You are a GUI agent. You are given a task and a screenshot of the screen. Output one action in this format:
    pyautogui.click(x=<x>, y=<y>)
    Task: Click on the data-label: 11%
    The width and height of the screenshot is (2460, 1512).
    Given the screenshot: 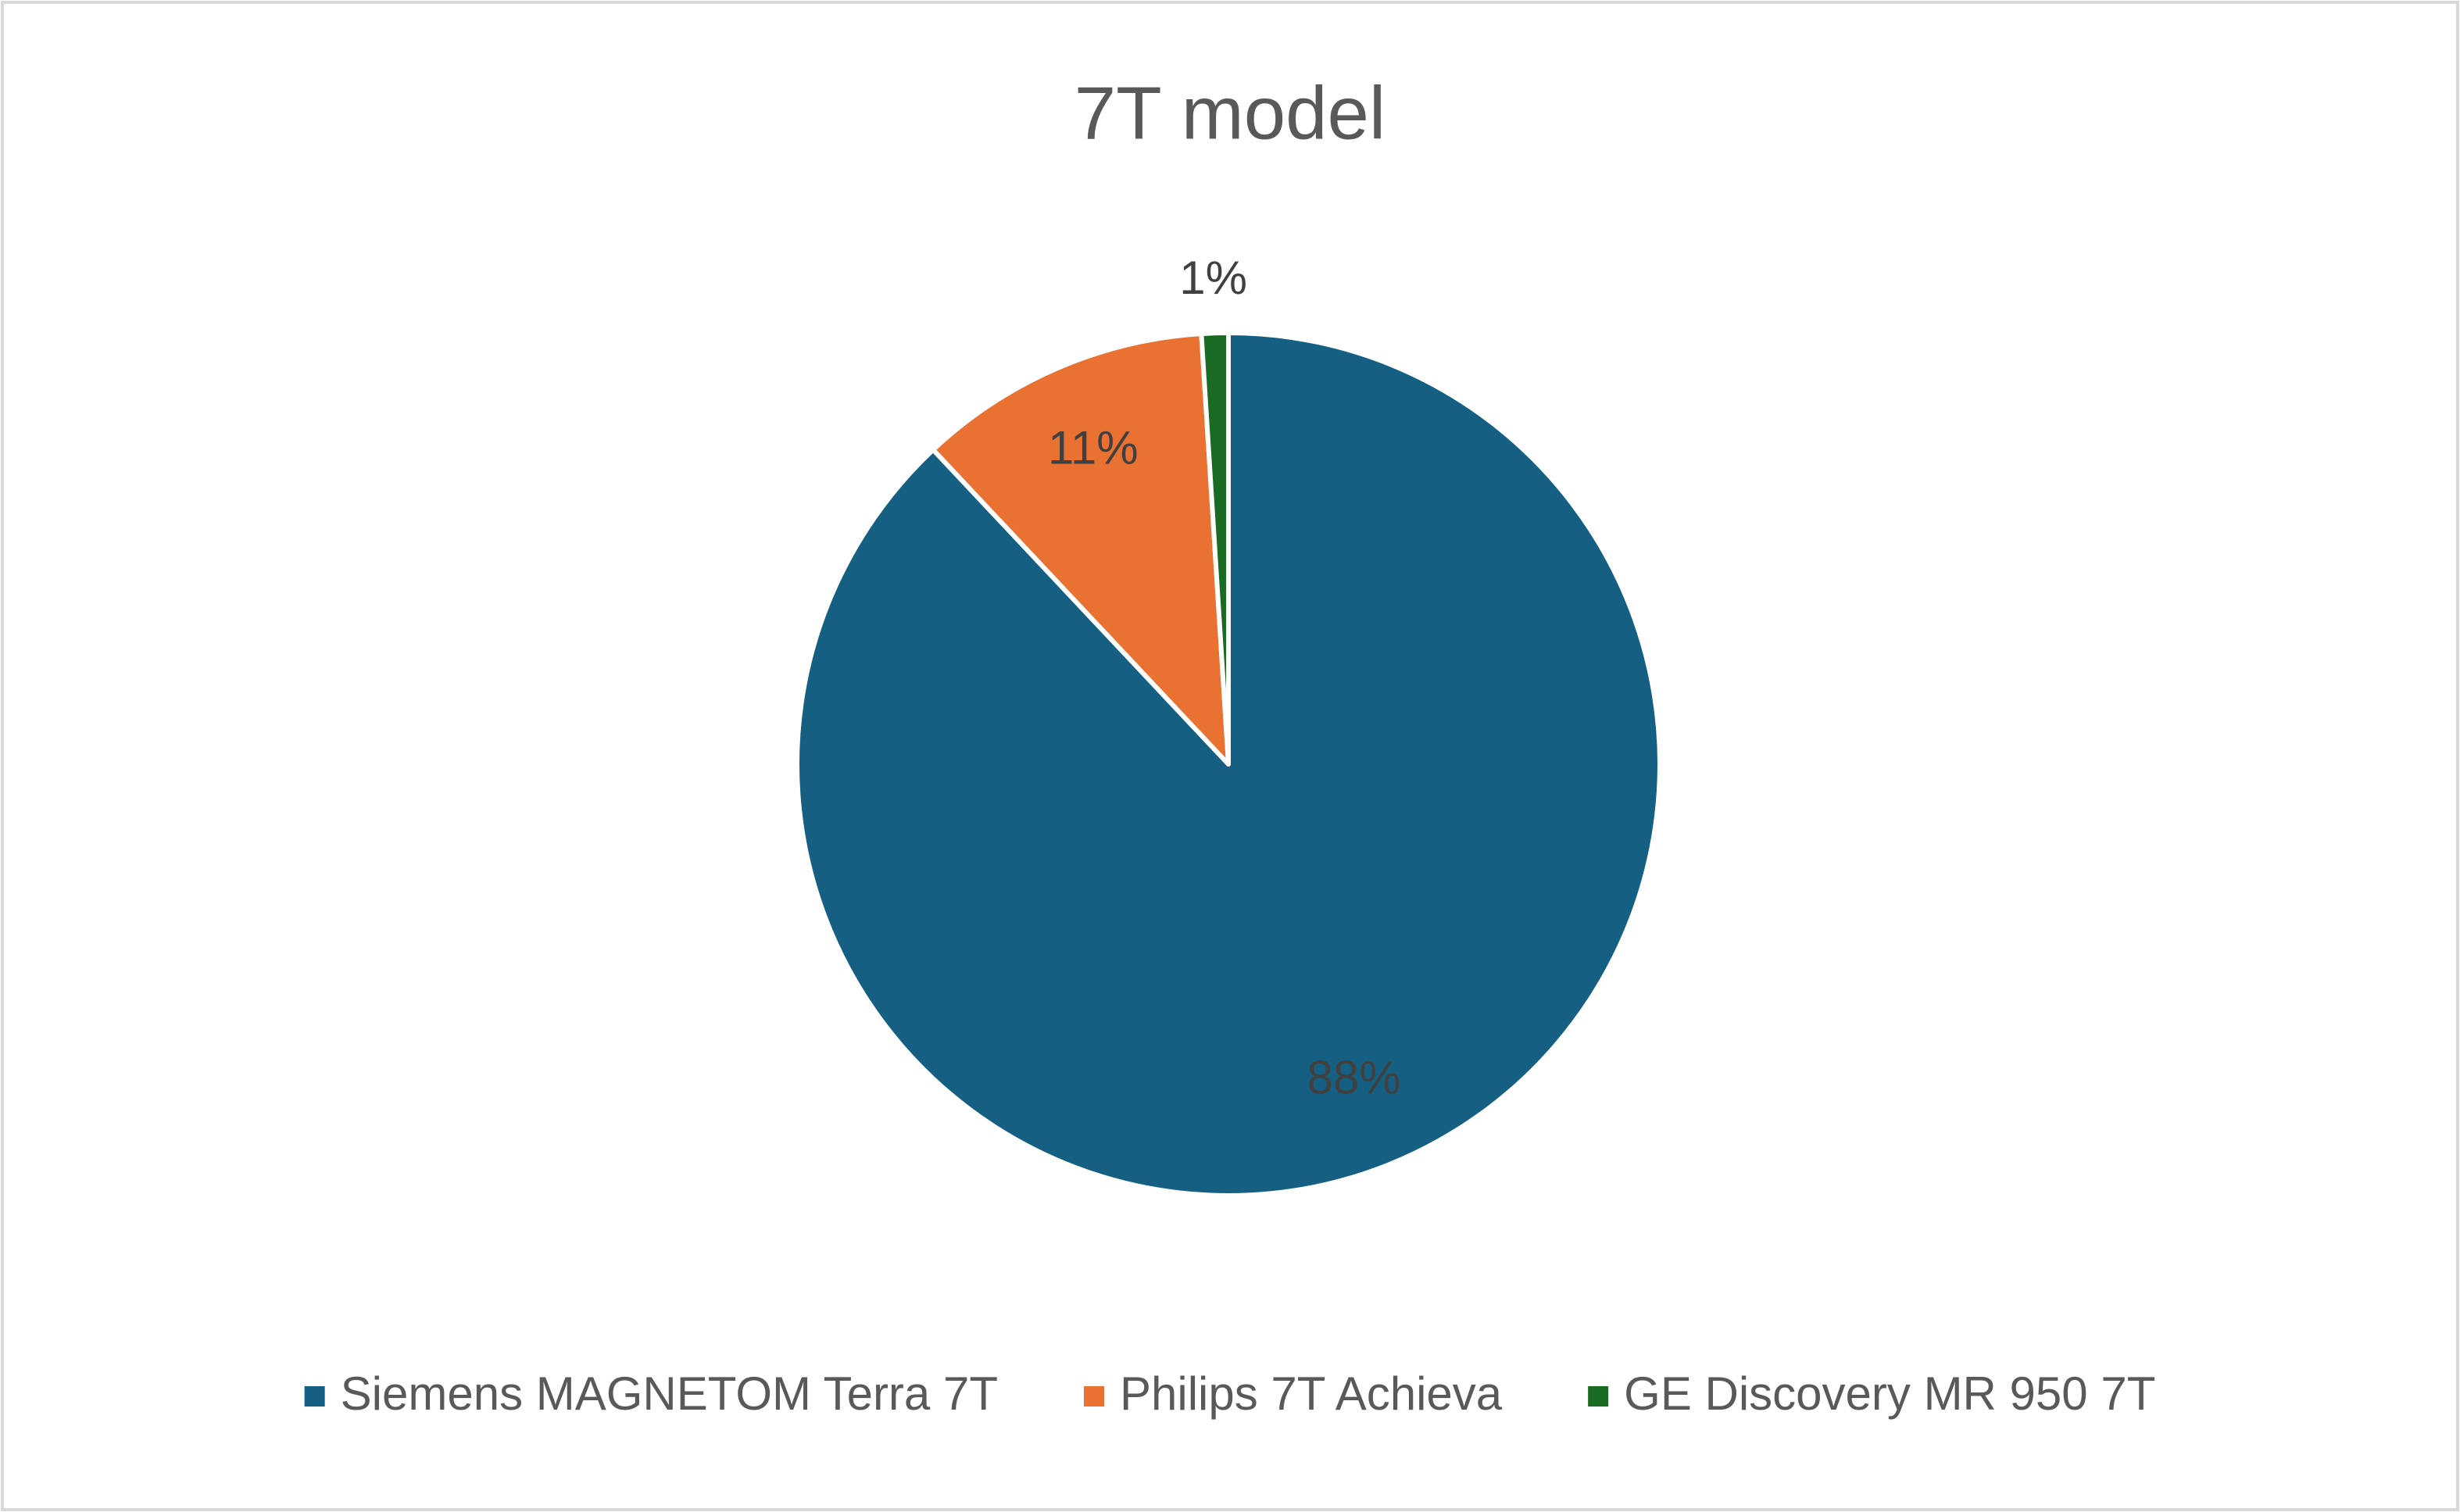 What is the action you would take?
    pyautogui.click(x=1094, y=448)
    